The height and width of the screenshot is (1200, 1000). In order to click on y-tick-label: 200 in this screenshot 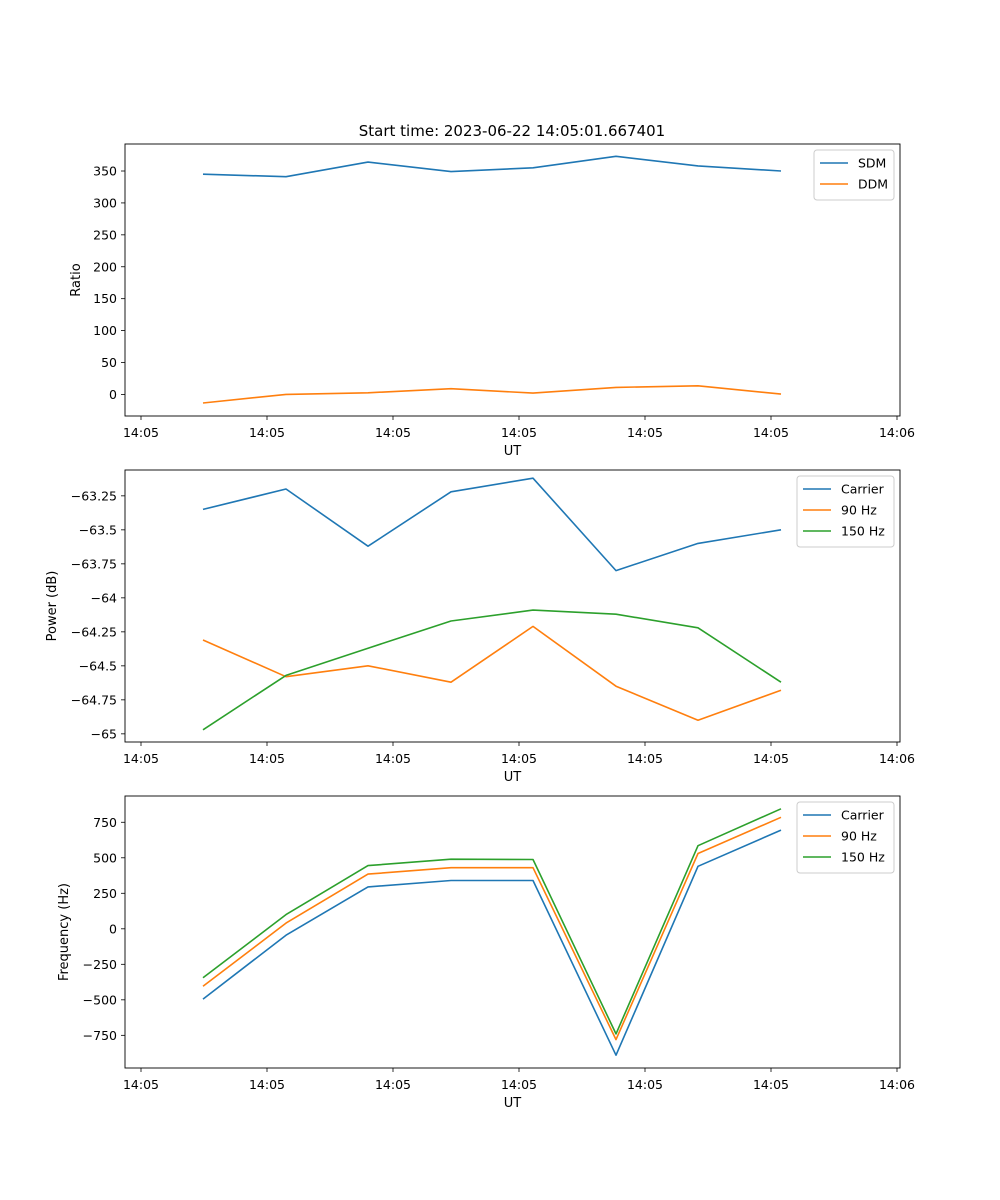, I will do `click(105, 266)`.